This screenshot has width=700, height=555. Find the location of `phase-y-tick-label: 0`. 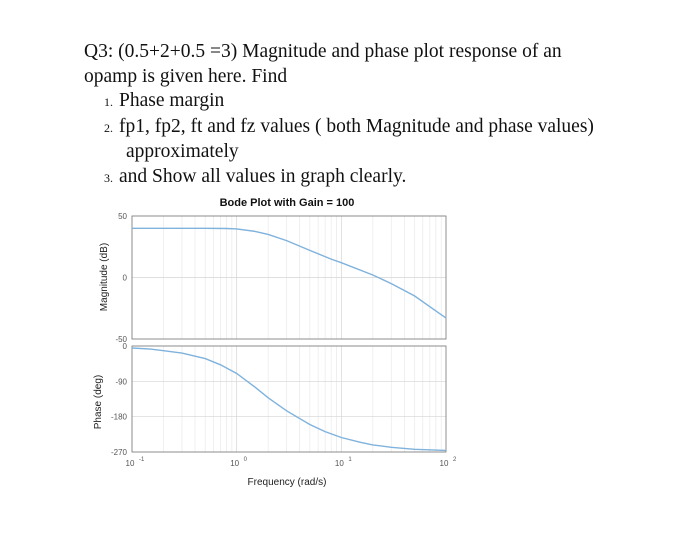

phase-y-tick-label: 0 is located at coordinates (125, 346).